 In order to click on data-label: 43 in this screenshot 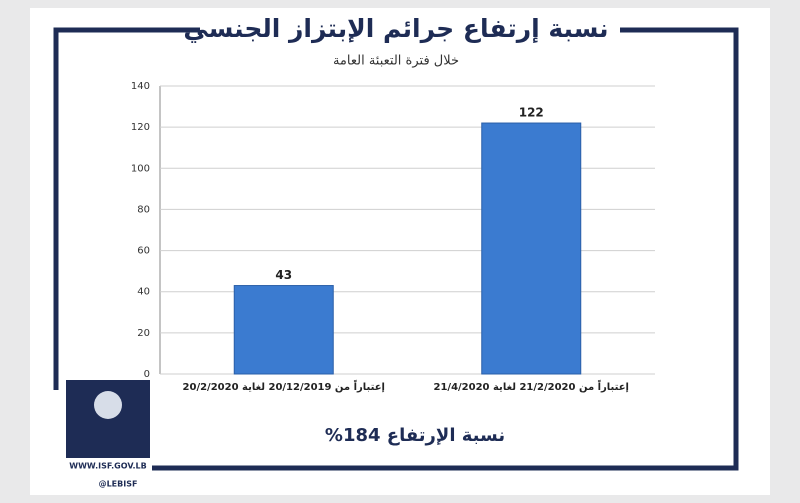, I will do `click(283, 275)`.